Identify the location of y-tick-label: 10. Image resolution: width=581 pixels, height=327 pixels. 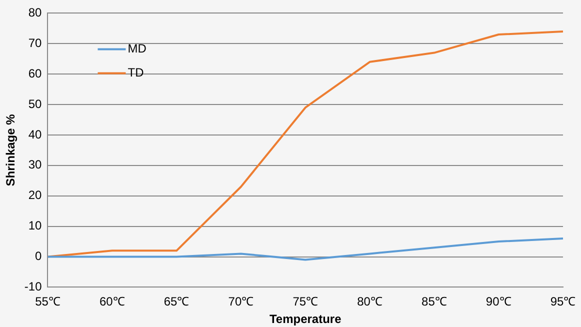
(35, 225).